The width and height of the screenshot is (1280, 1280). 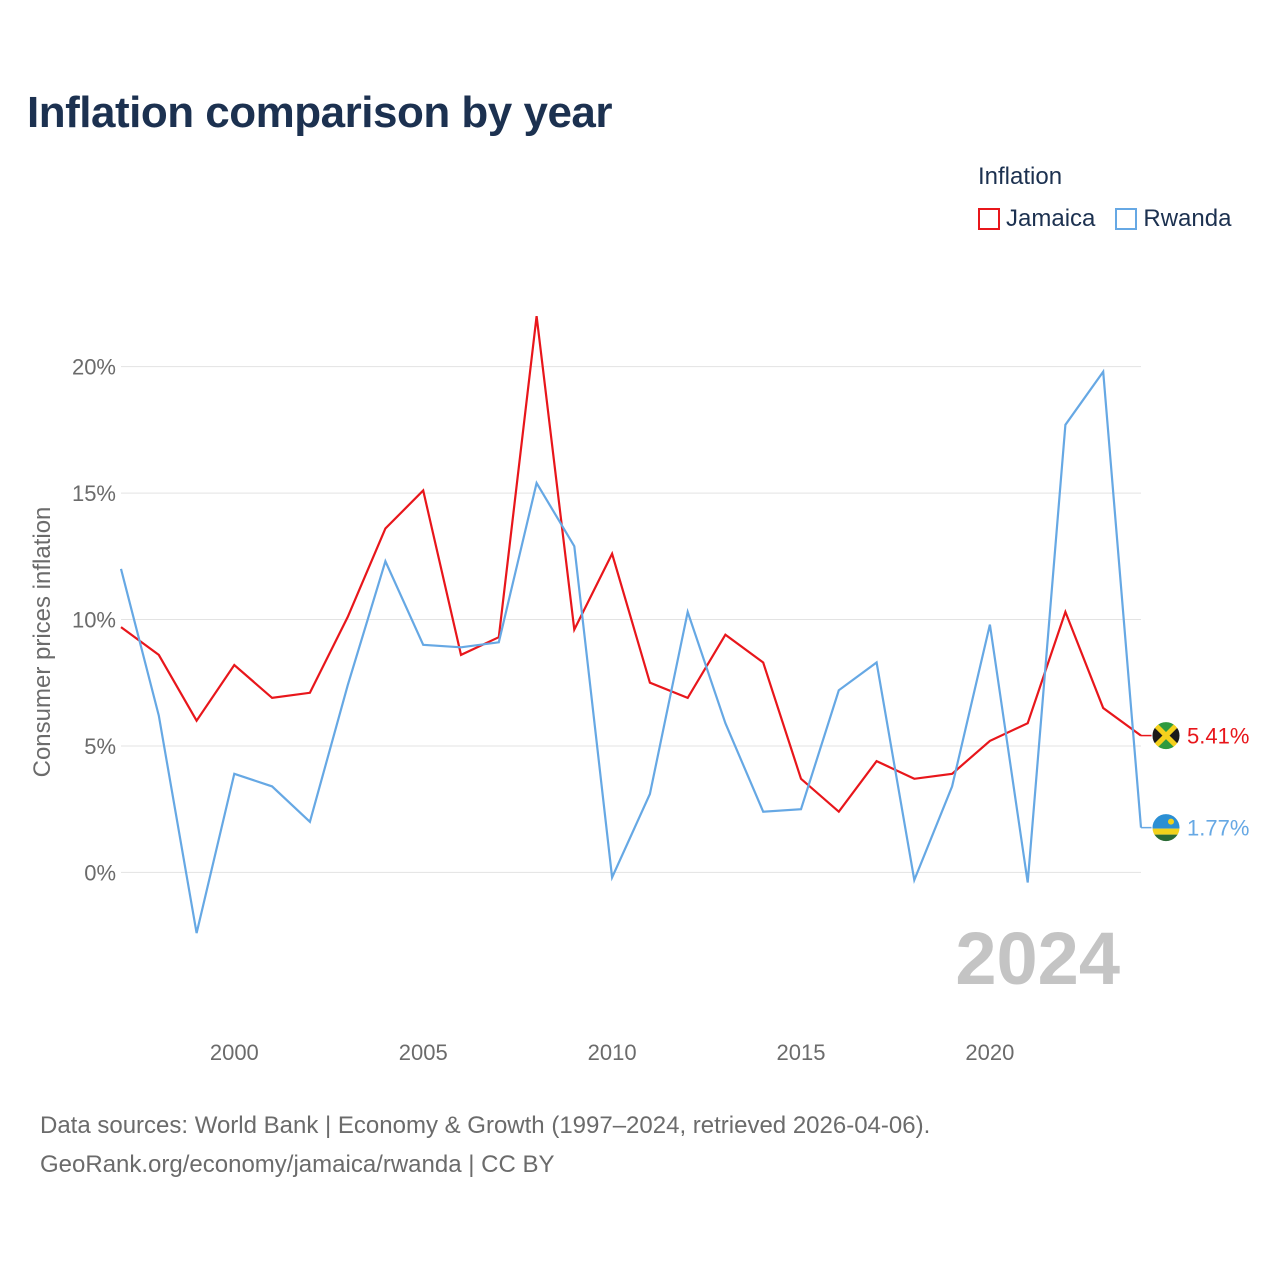 What do you see at coordinates (423, 1052) in the screenshot?
I see `x-tick-label: 2005` at bounding box center [423, 1052].